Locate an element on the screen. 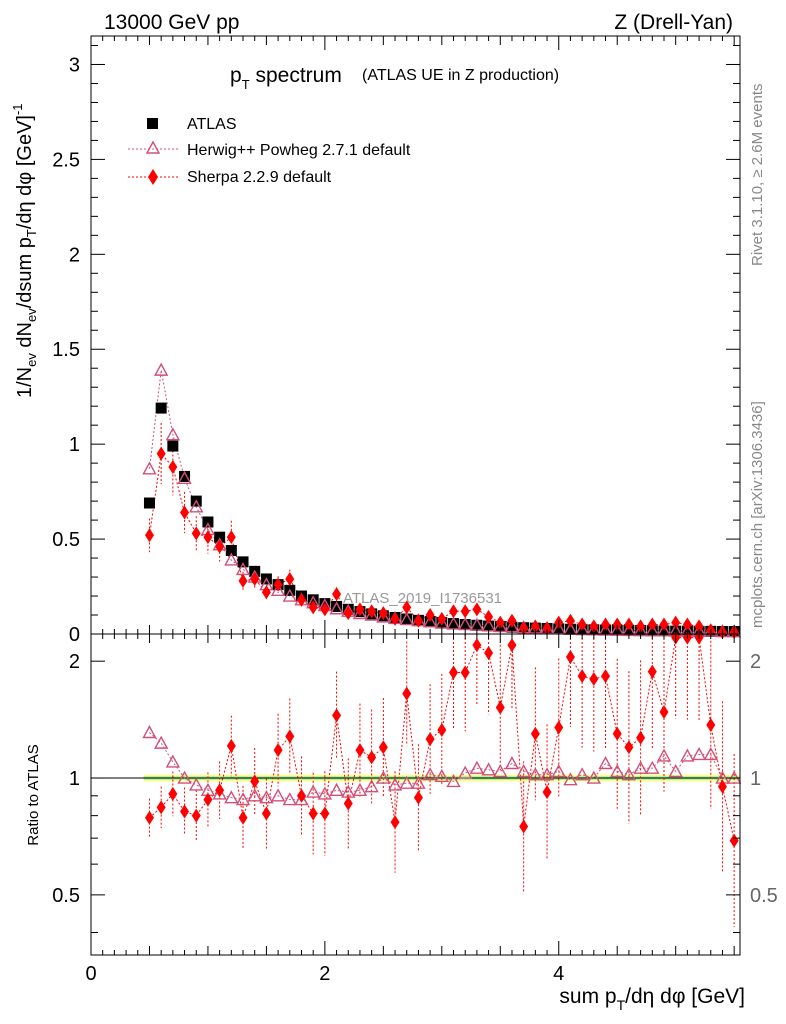 The height and width of the screenshot is (1024, 786). legend-marker-atlas is located at coordinates (152, 123).